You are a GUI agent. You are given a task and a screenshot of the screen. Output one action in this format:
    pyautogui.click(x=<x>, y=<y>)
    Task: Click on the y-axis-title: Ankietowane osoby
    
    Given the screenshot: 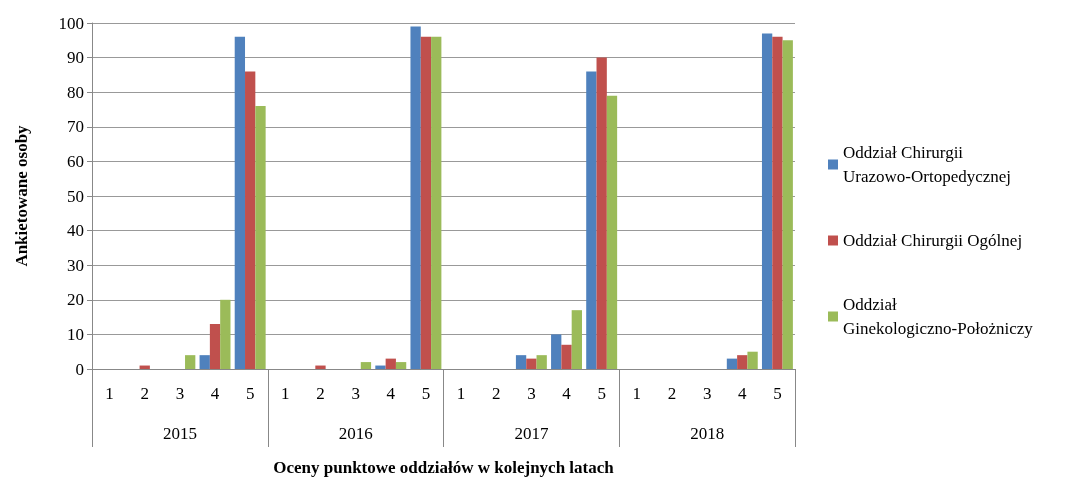 What is the action you would take?
    pyautogui.click(x=21, y=195)
    